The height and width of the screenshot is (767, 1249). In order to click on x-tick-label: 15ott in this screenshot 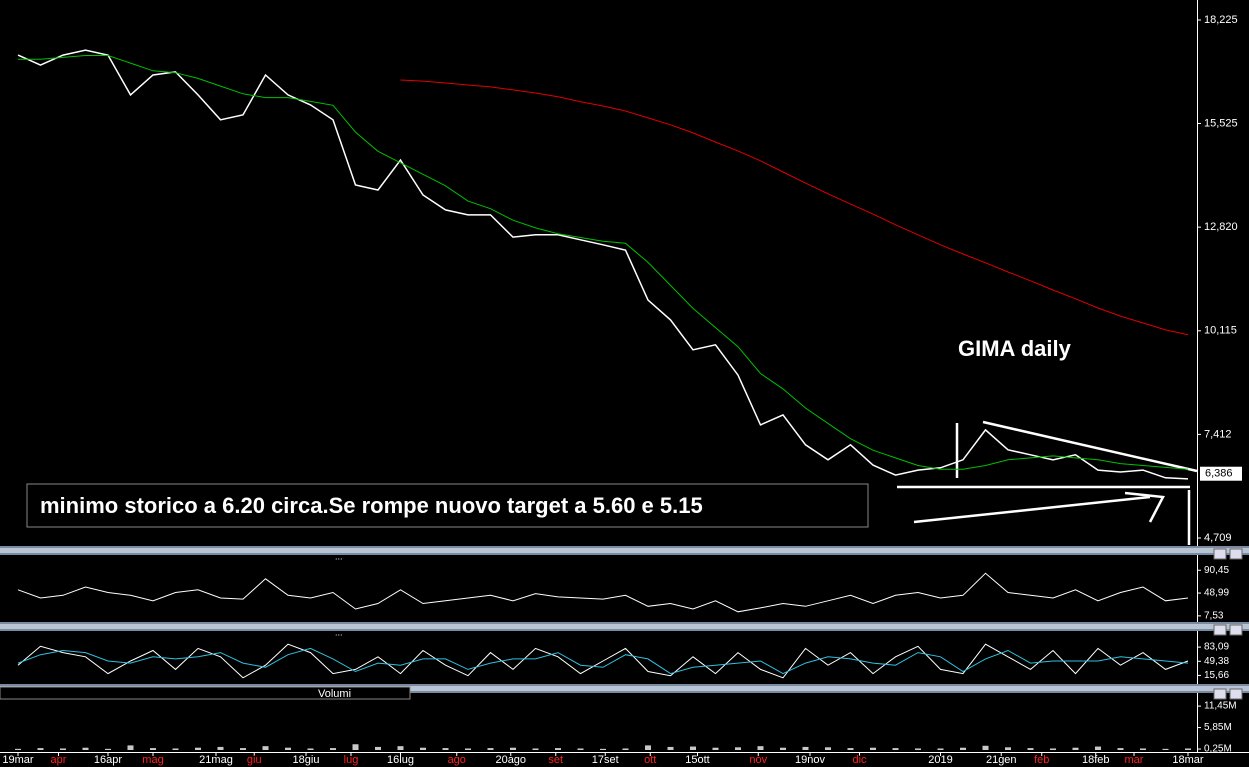, I will do `click(697, 760)`.